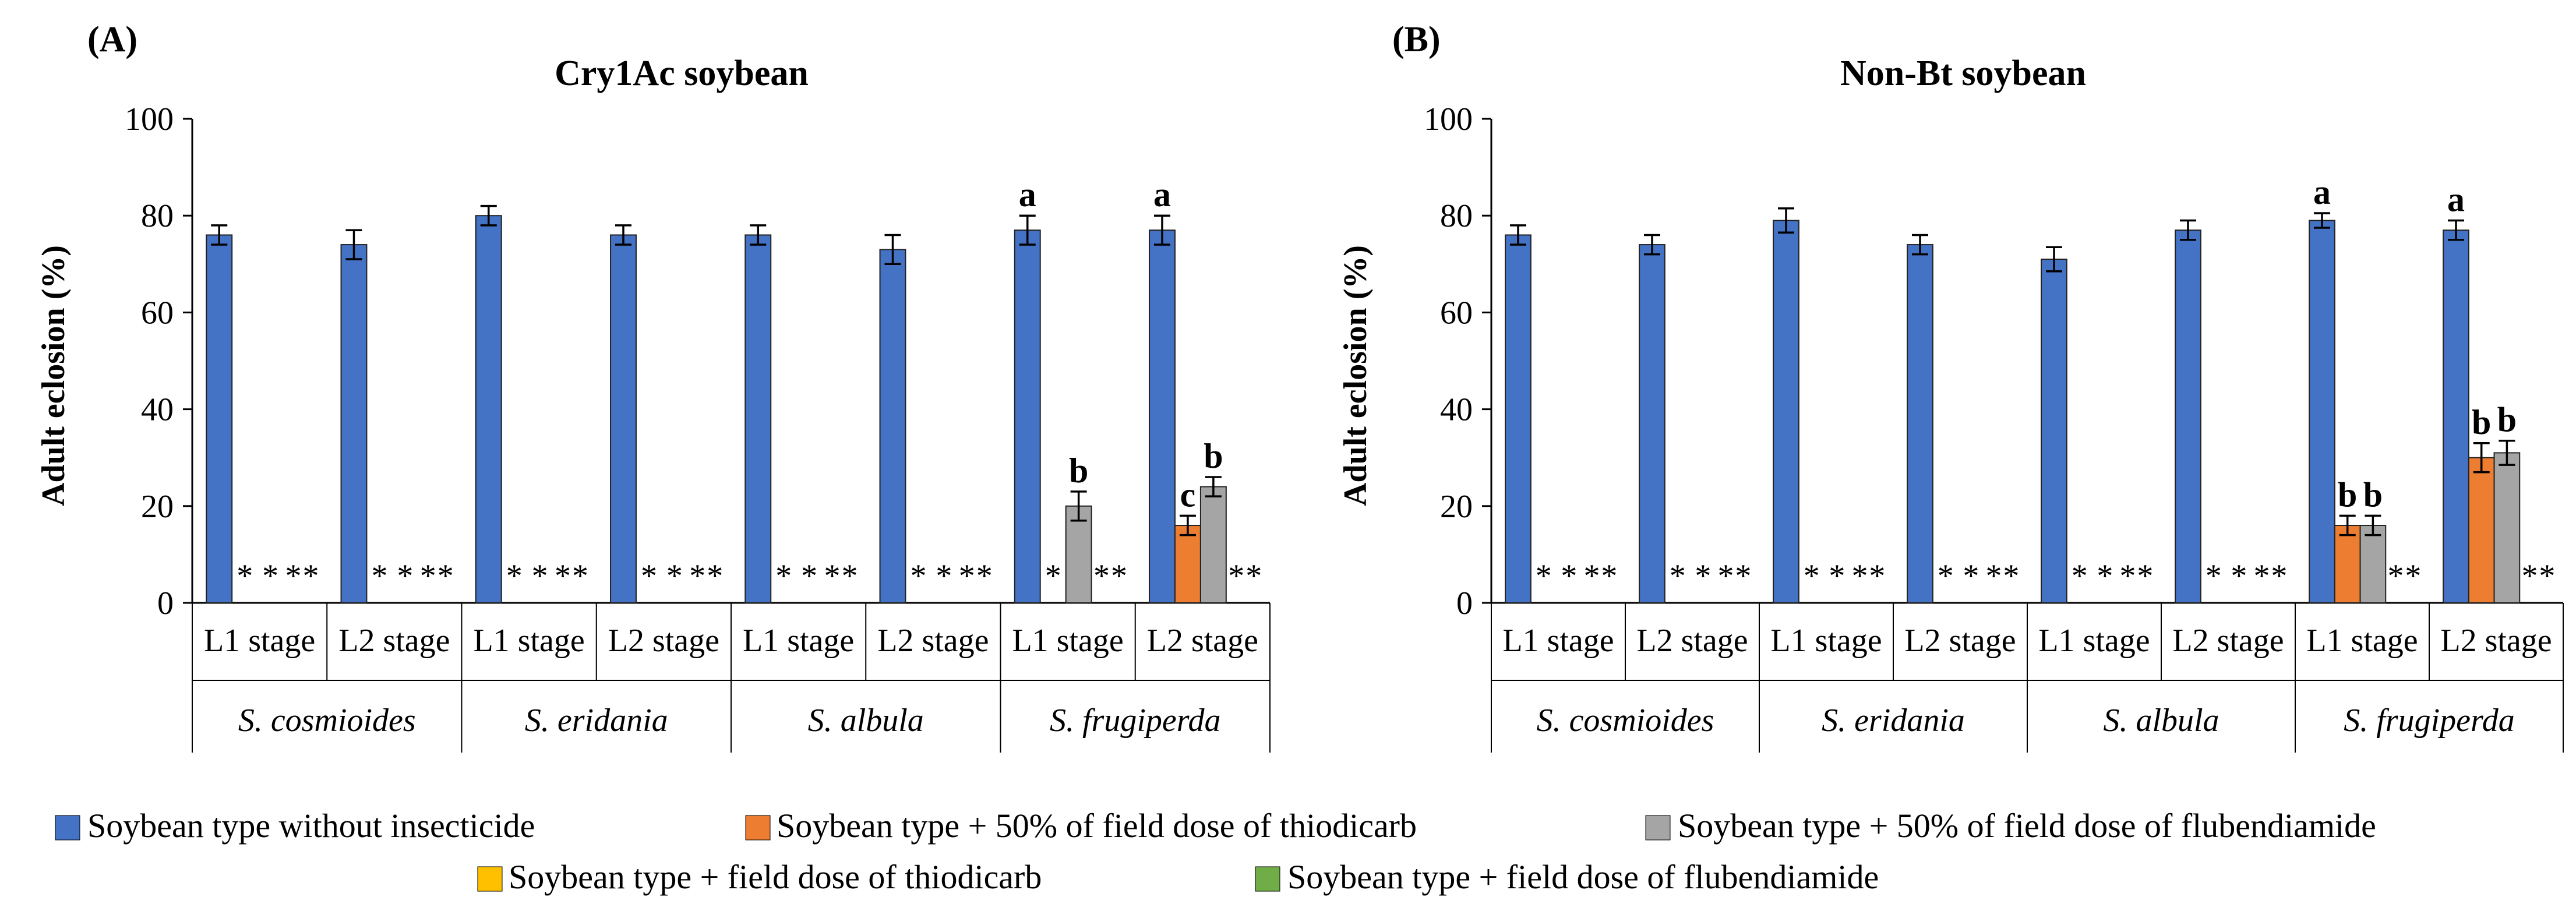 Image resolution: width=2576 pixels, height=918 pixels. I want to click on legend-swatch-none, so click(67, 828).